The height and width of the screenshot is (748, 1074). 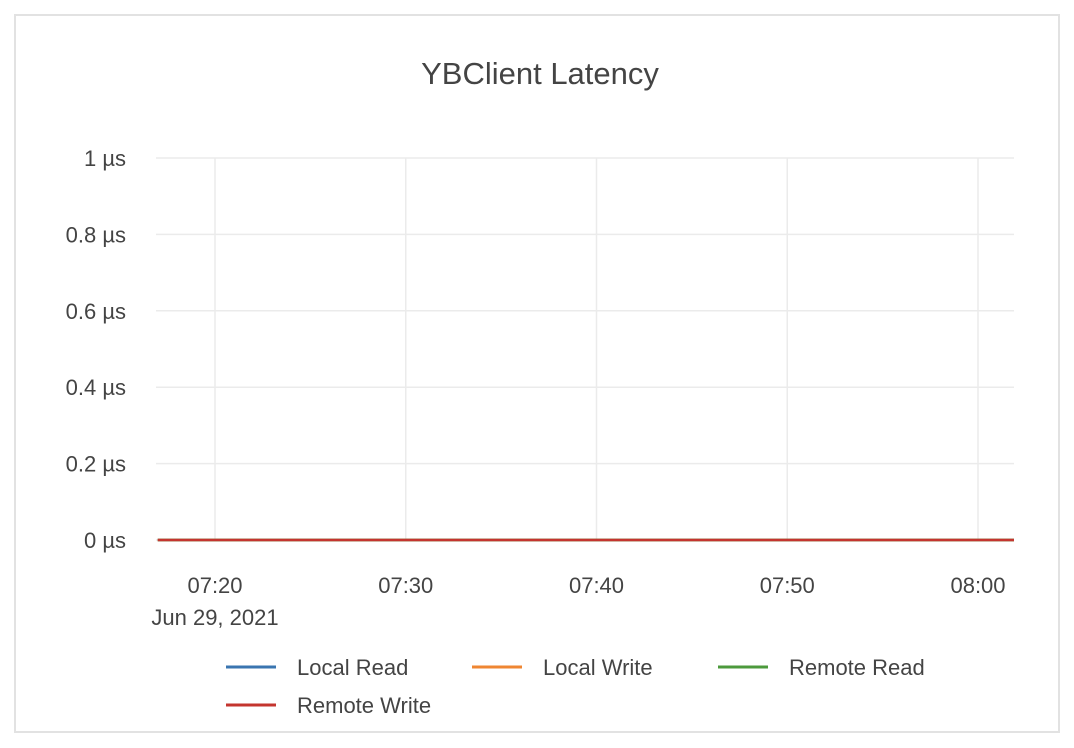 I want to click on legend-item-remote-read: Remote Read, so click(x=821, y=667).